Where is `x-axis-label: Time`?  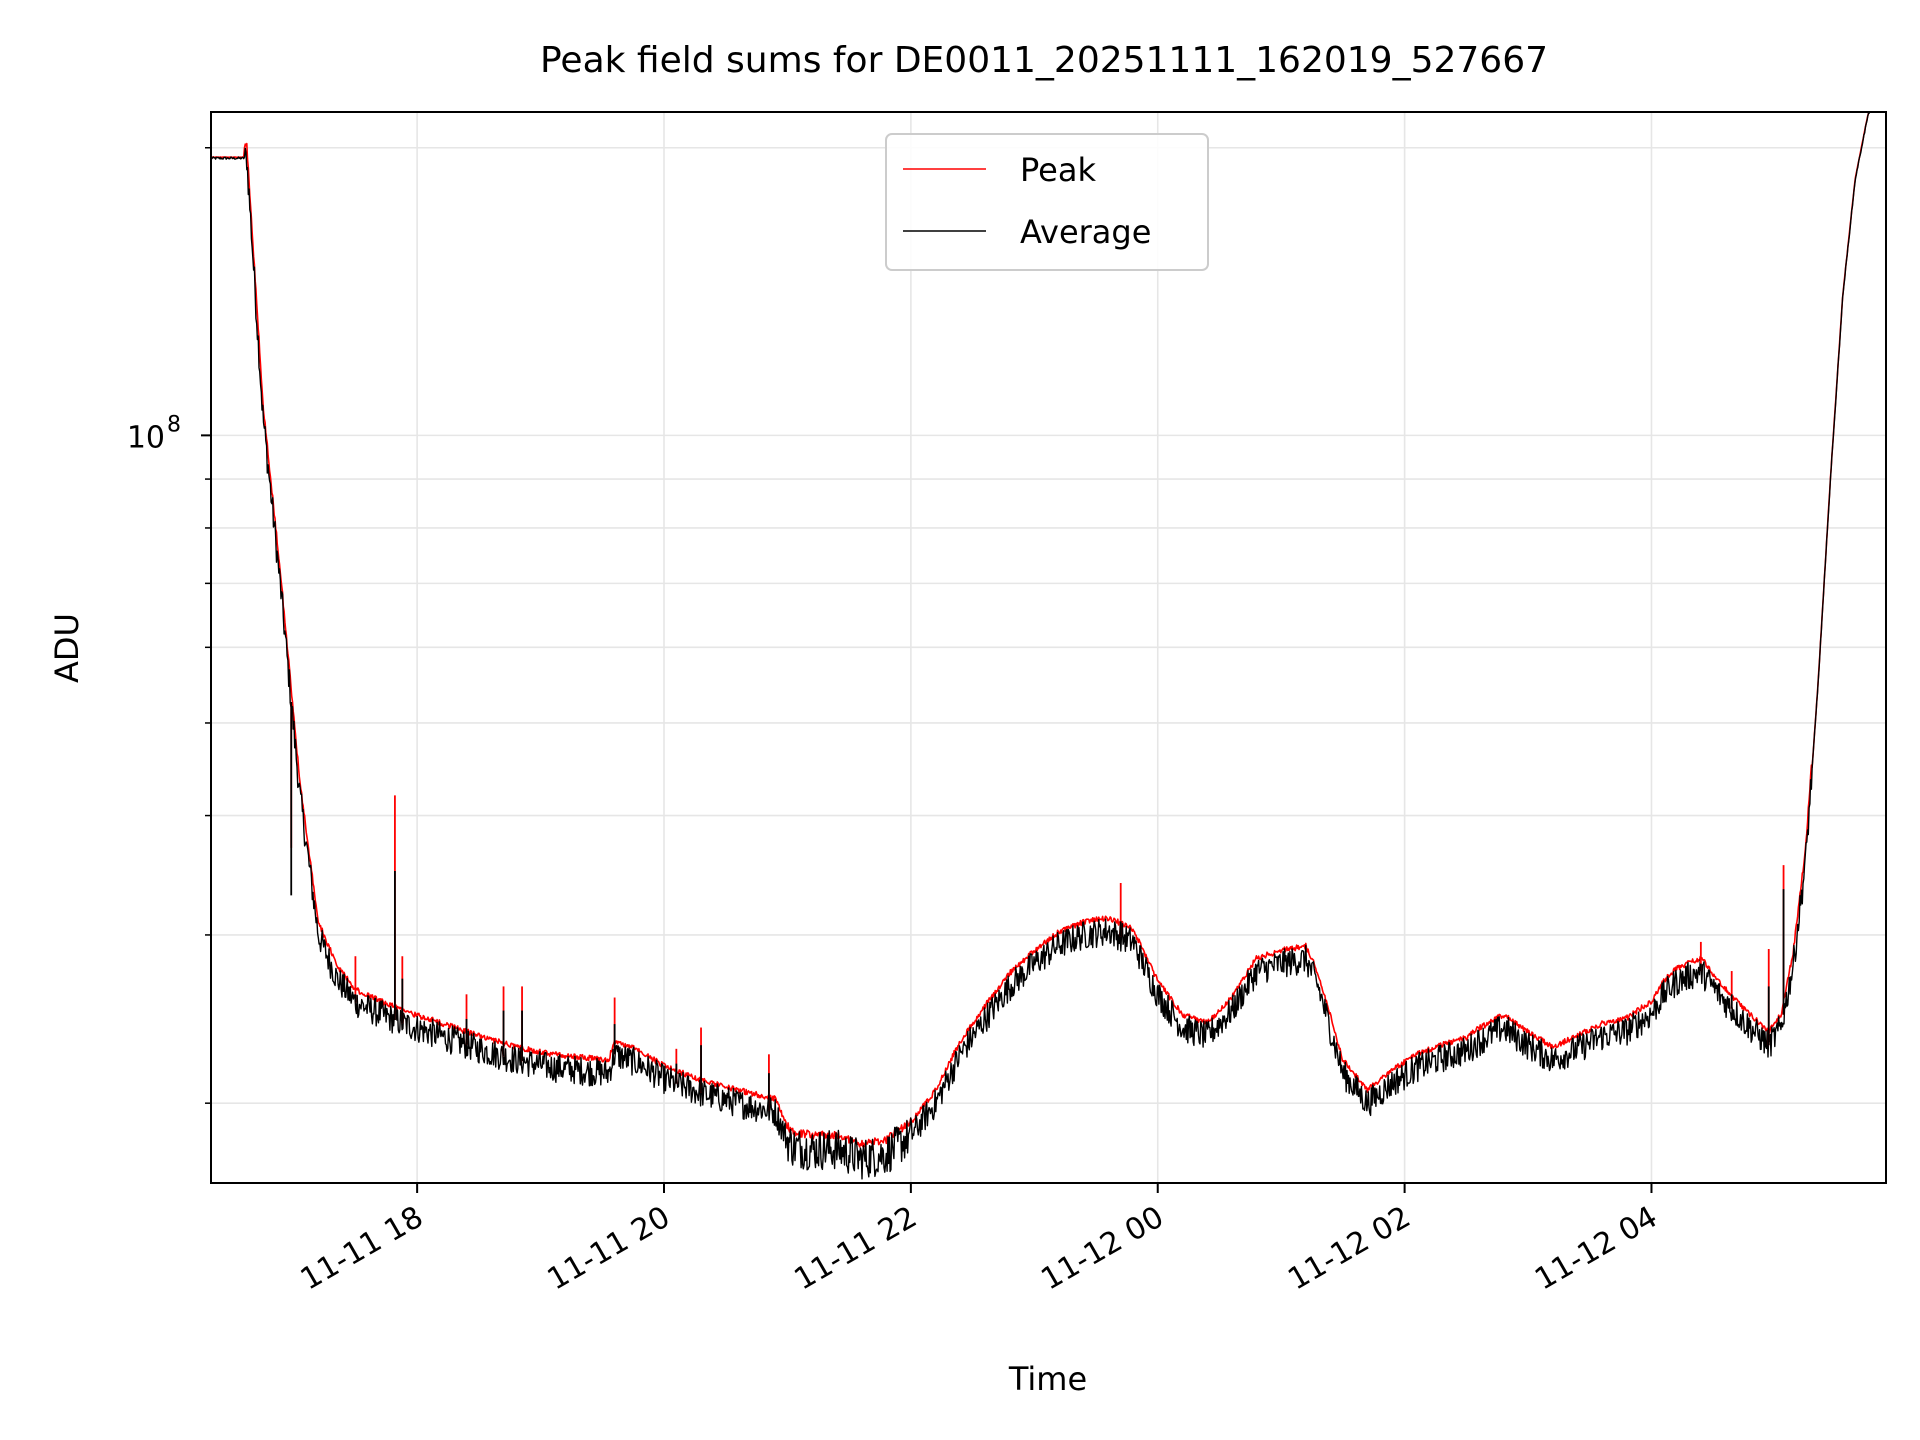
x-axis-label: Time is located at coordinates (1047, 1379).